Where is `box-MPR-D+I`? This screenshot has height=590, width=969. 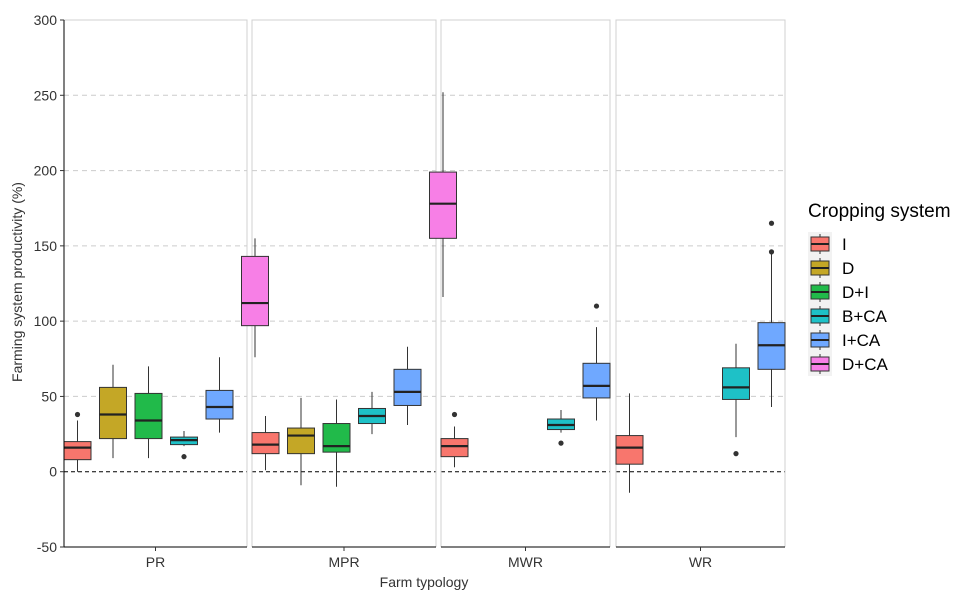
box-MPR-D+I is located at coordinates (336, 443).